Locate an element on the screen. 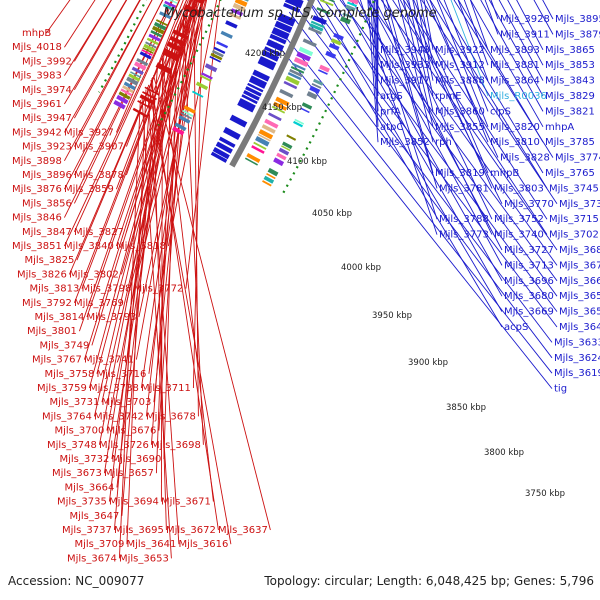 The width and height of the screenshot is (600, 600). backbone-arc is located at coordinates (272, 84).